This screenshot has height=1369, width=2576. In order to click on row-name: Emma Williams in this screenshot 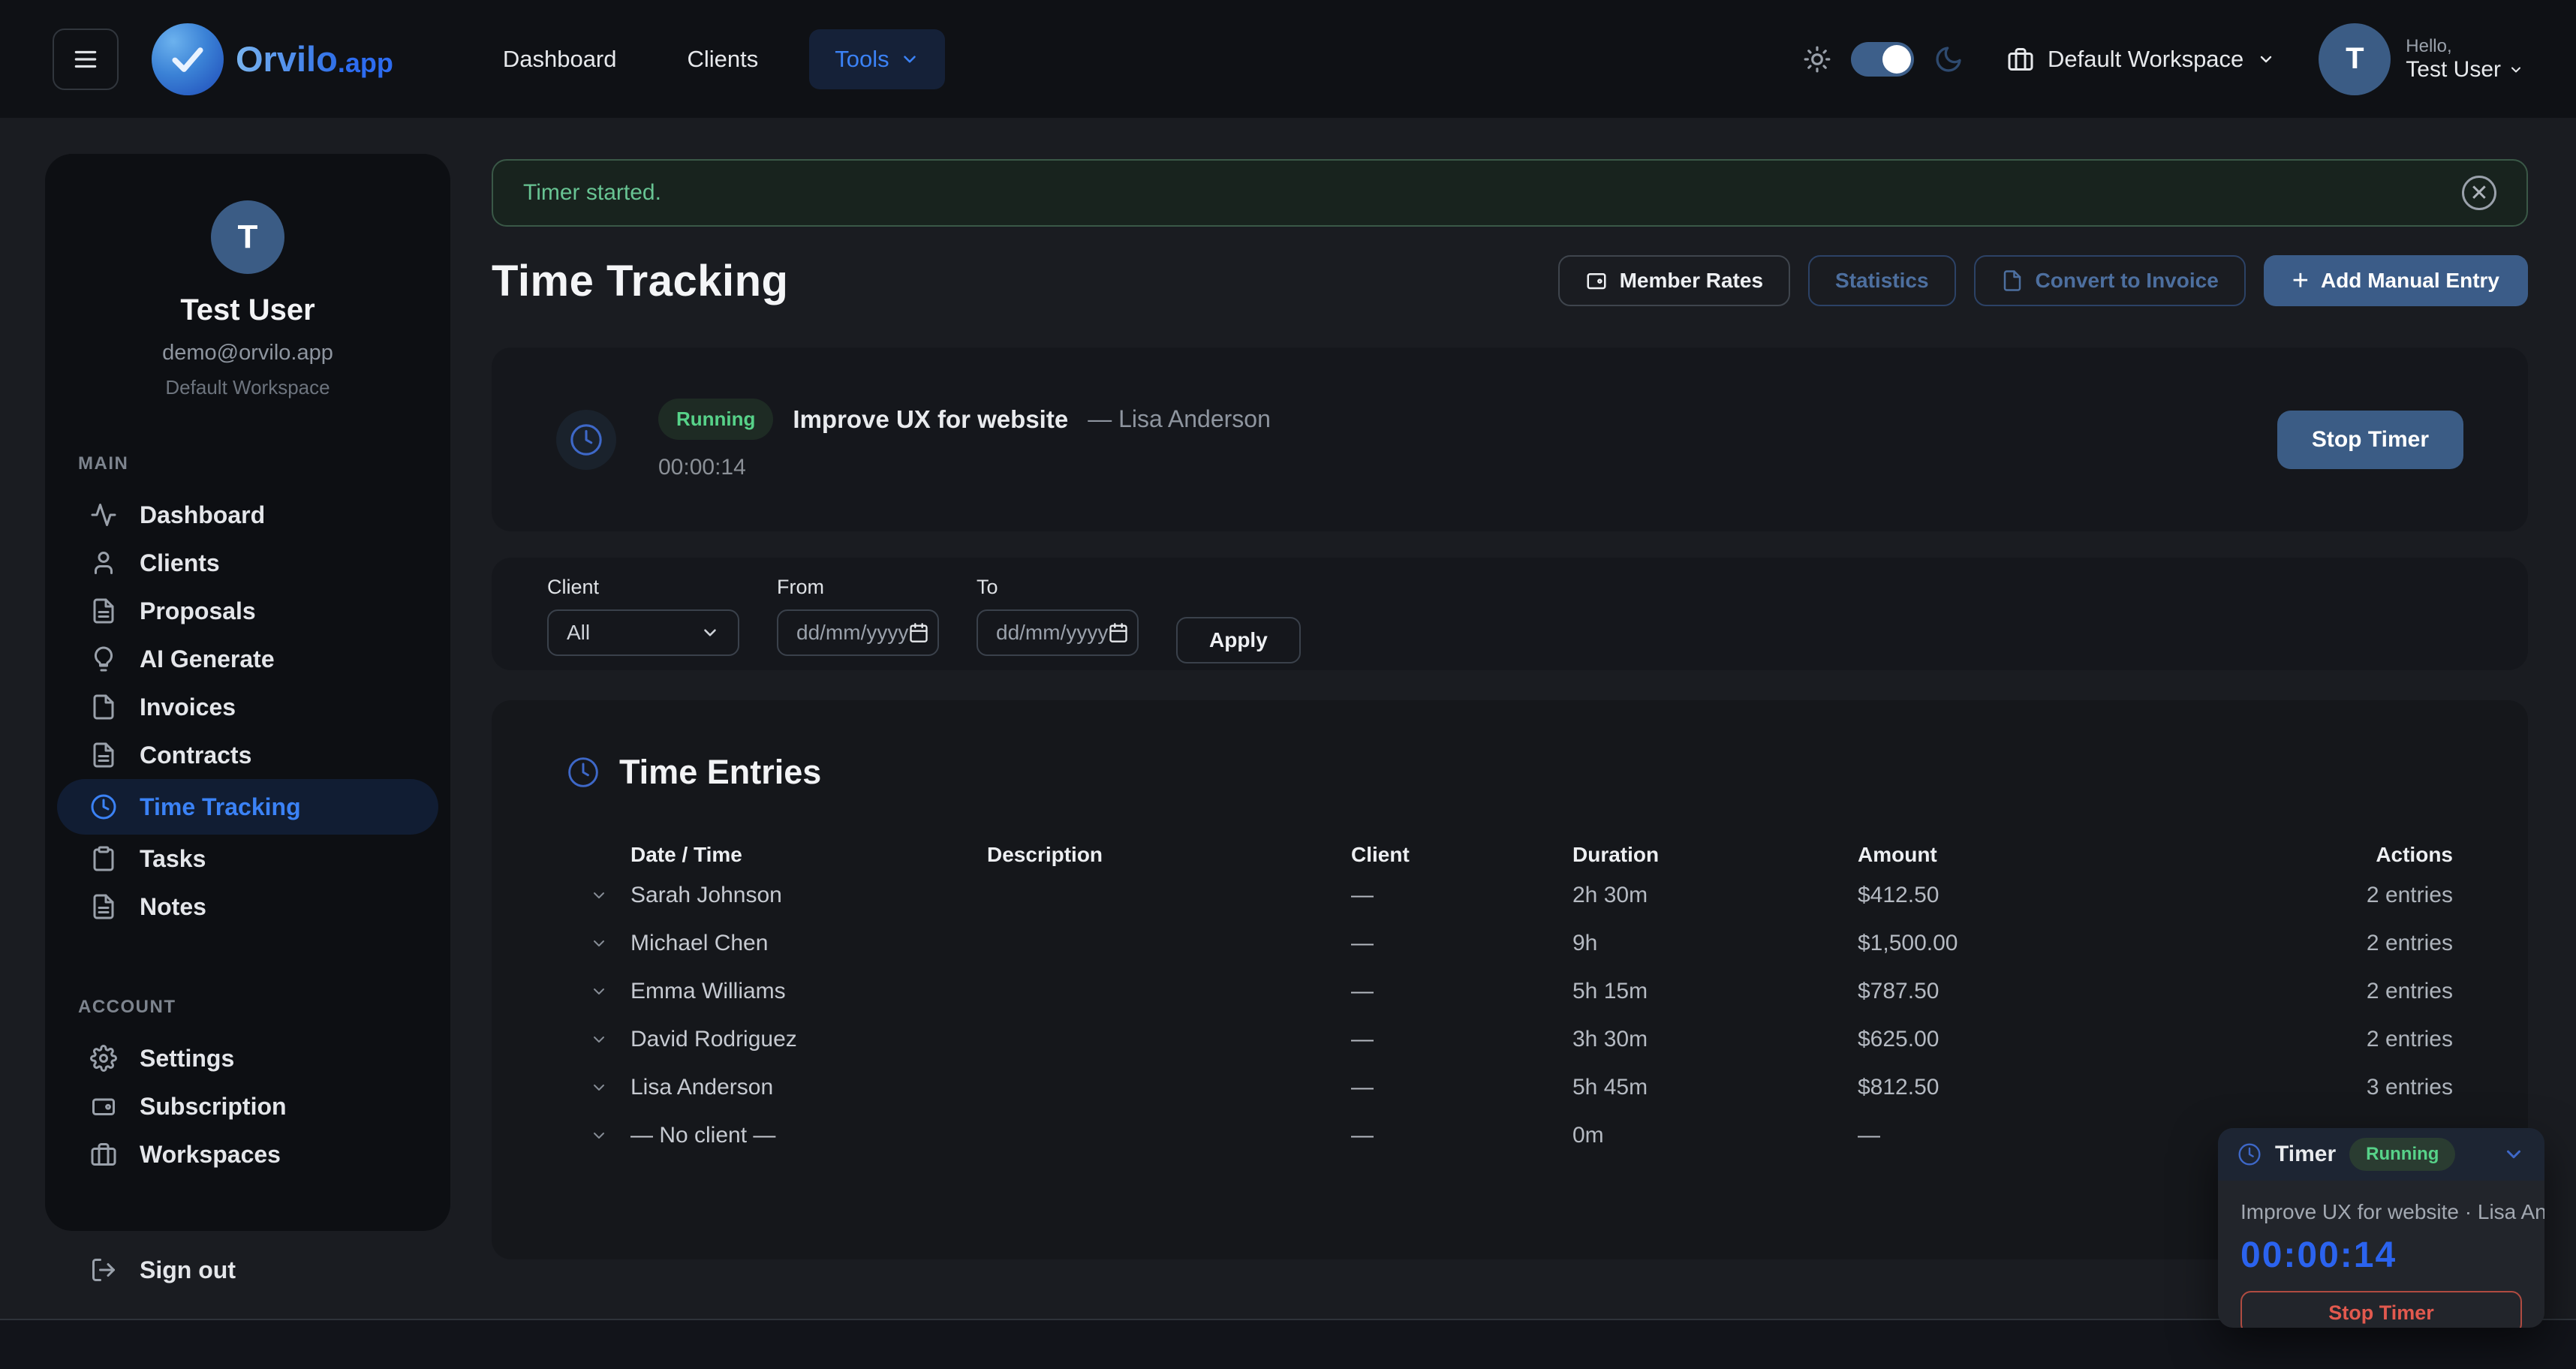, I will do `click(708, 991)`.